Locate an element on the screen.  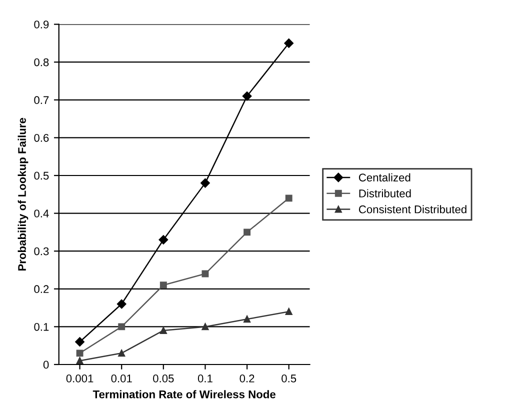
x-tick-label: 0.01 is located at coordinates (121, 378).